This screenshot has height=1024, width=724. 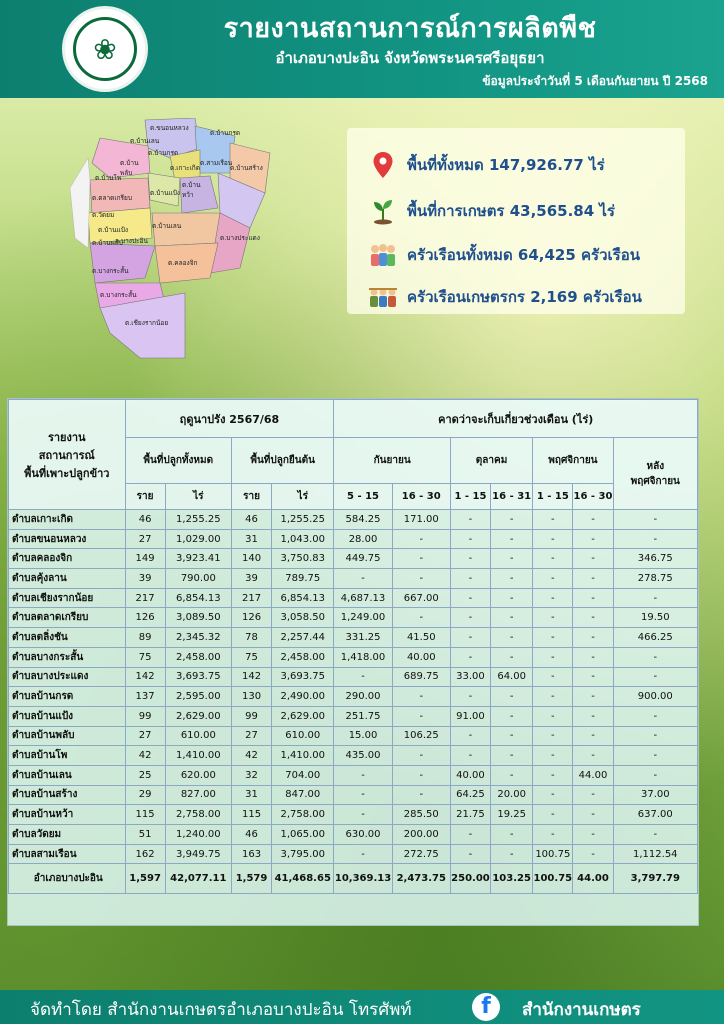 What do you see at coordinates (67, 539) in the screenshot?
I see `subdistrict-name-cell: ตำบลขนอนหลวง` at bounding box center [67, 539].